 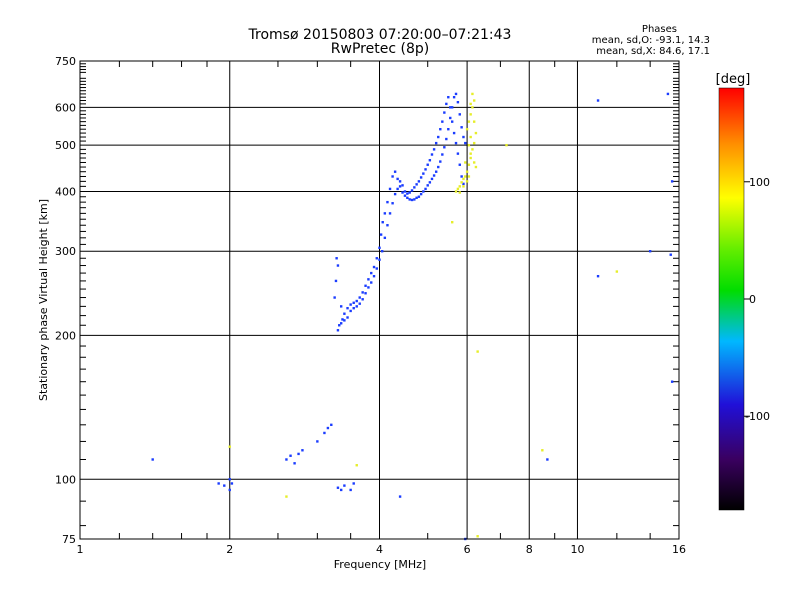 What do you see at coordinates (467, 549) in the screenshot?
I see `x-tick-label: 6` at bounding box center [467, 549].